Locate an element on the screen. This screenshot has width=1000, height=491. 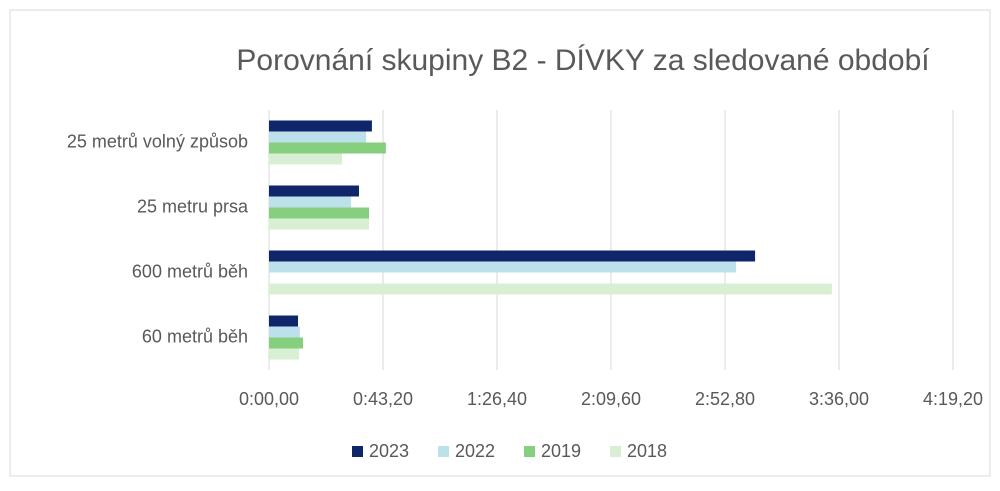
y-tick-label: 25 metru prsa is located at coordinates (193, 206).